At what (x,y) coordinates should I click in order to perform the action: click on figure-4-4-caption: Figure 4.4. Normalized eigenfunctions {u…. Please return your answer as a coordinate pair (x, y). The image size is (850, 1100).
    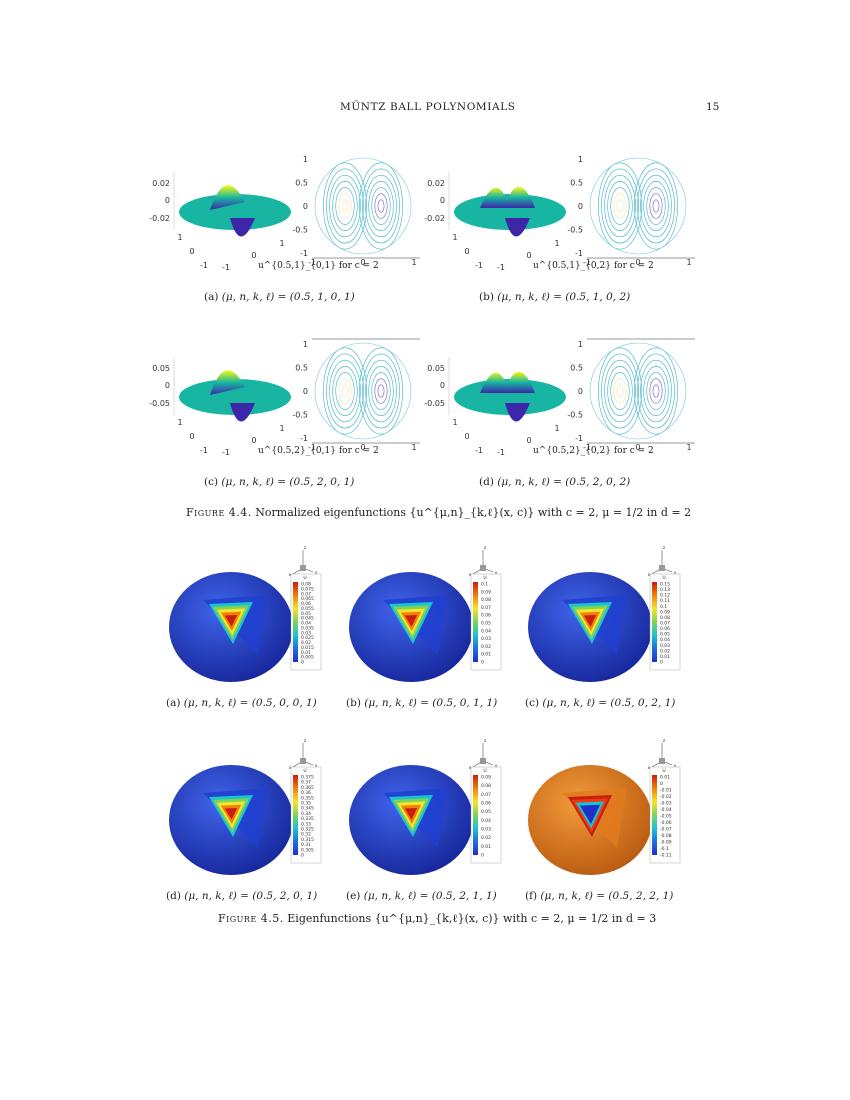
    Looking at the image, I should click on (438, 512).